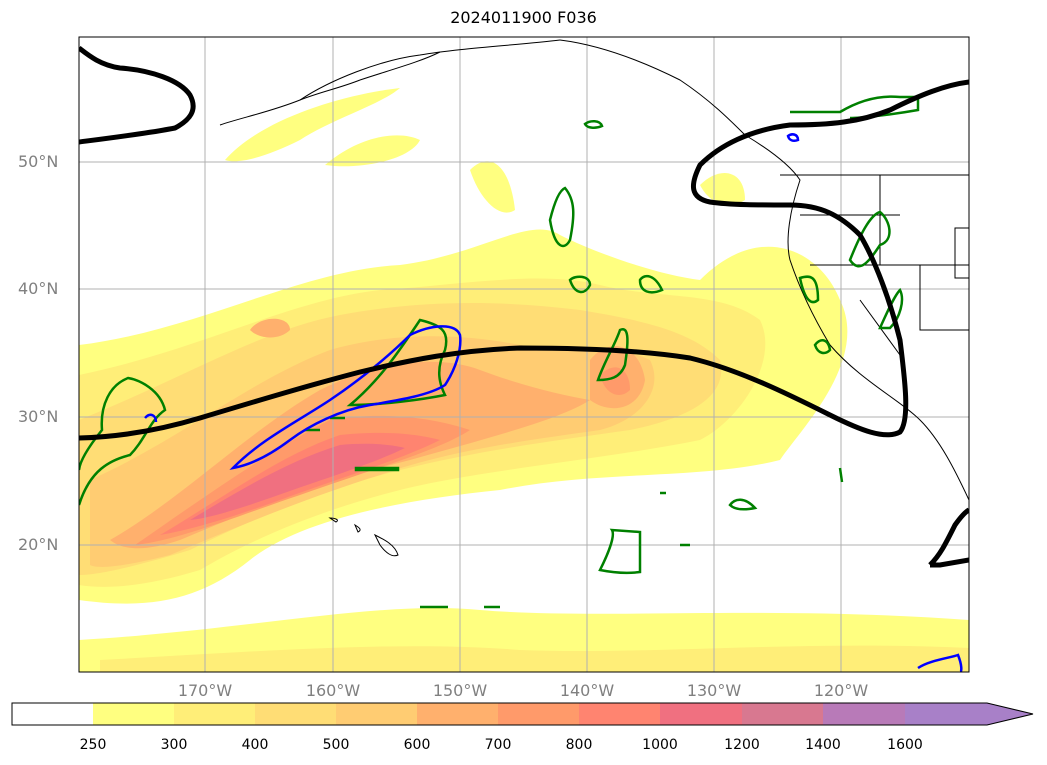  I want to click on lon-label-150w: 150°W, so click(460, 690).